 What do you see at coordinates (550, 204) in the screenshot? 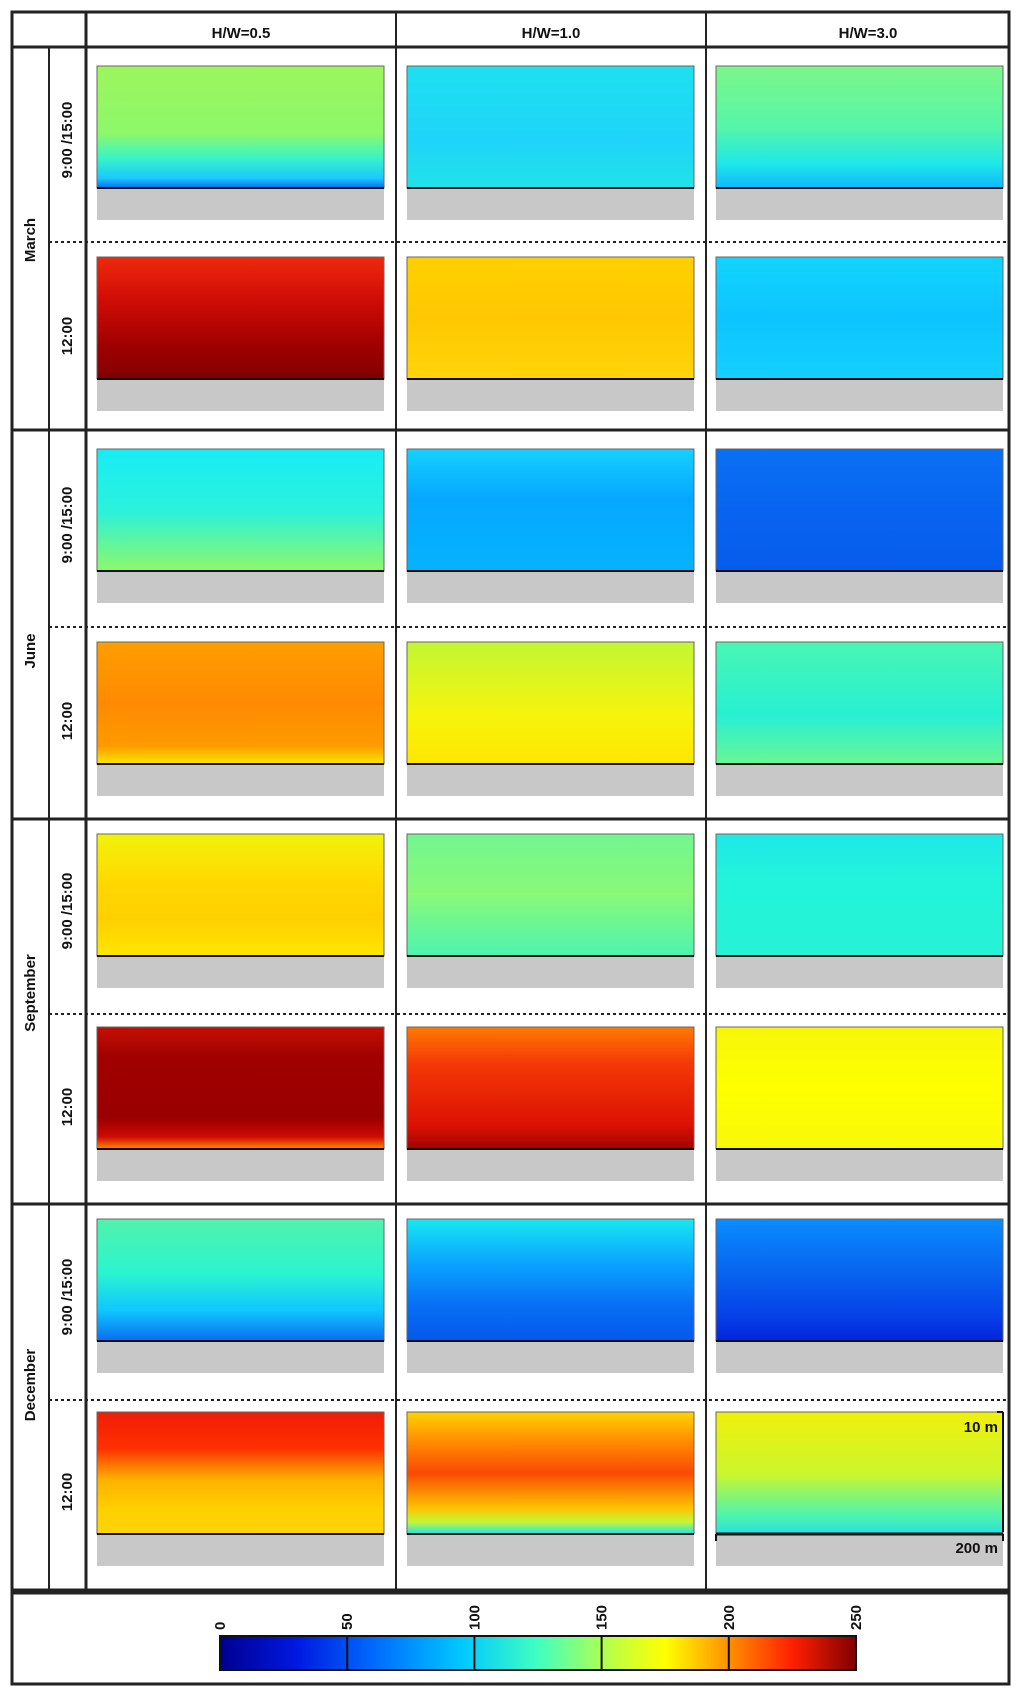
I see `ground-strip-march-morning-col2` at bounding box center [550, 204].